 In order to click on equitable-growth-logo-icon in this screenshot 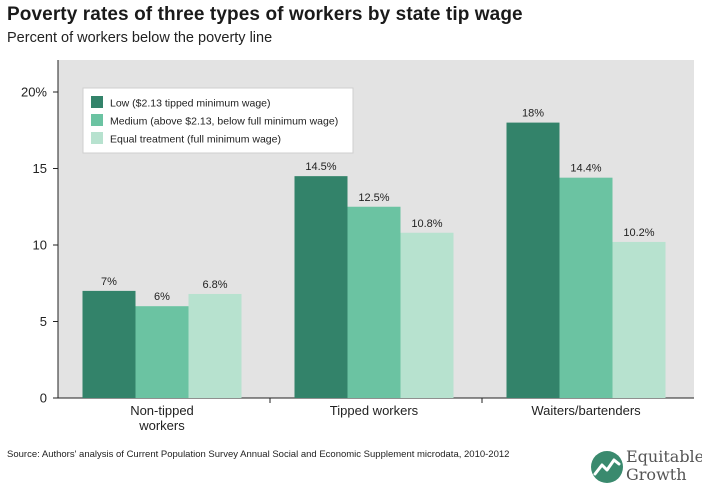, I will do `click(607, 467)`.